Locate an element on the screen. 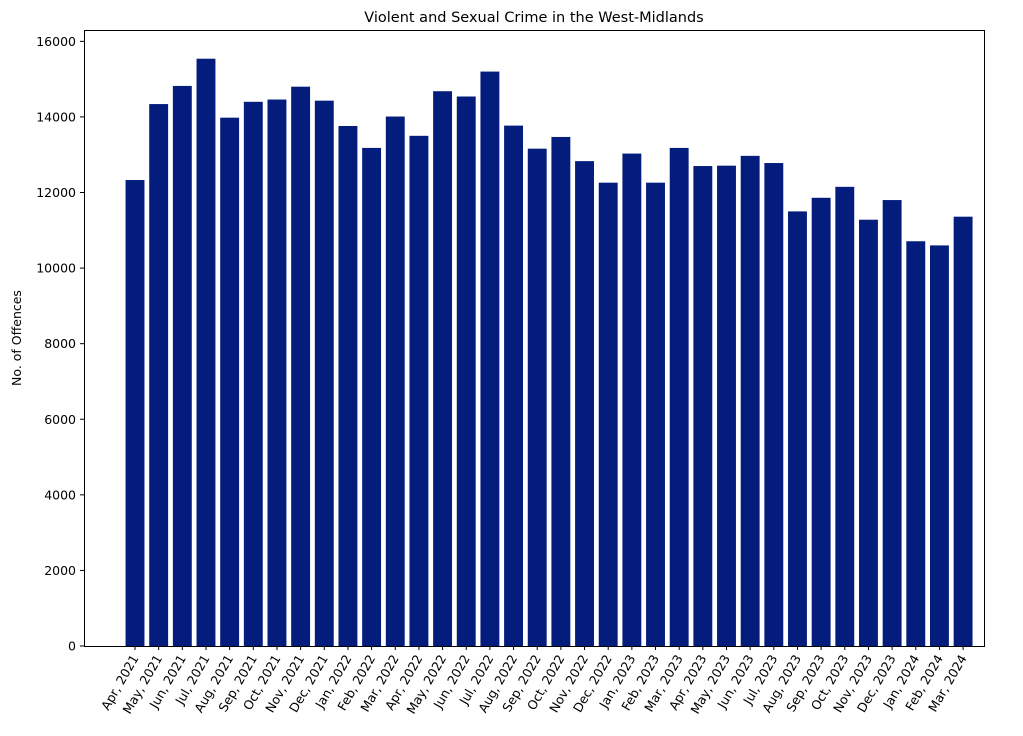 The height and width of the screenshot is (736, 1023). y-tick-label: 4000 is located at coordinates (60, 494).